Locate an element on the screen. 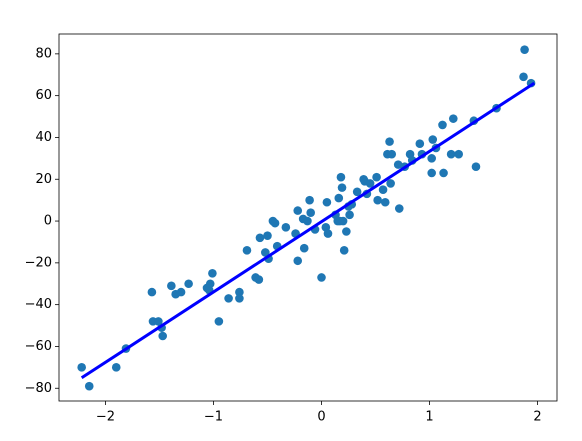 This screenshot has height=441, width=582. y-tick-label: −40 is located at coordinates (38, 304).